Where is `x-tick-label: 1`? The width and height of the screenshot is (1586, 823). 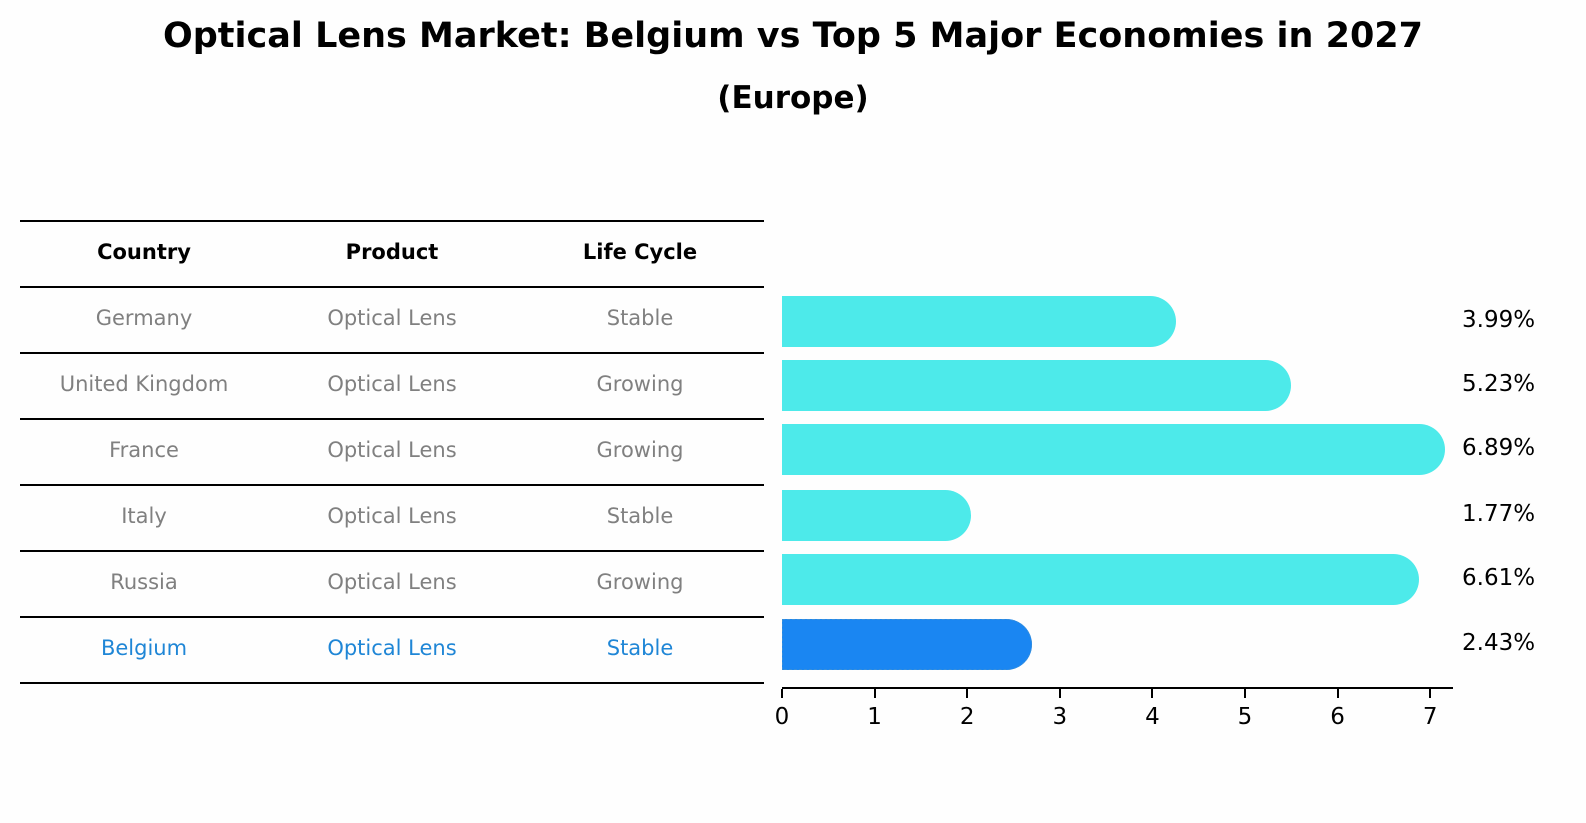 x-tick-label: 1 is located at coordinates (874, 717).